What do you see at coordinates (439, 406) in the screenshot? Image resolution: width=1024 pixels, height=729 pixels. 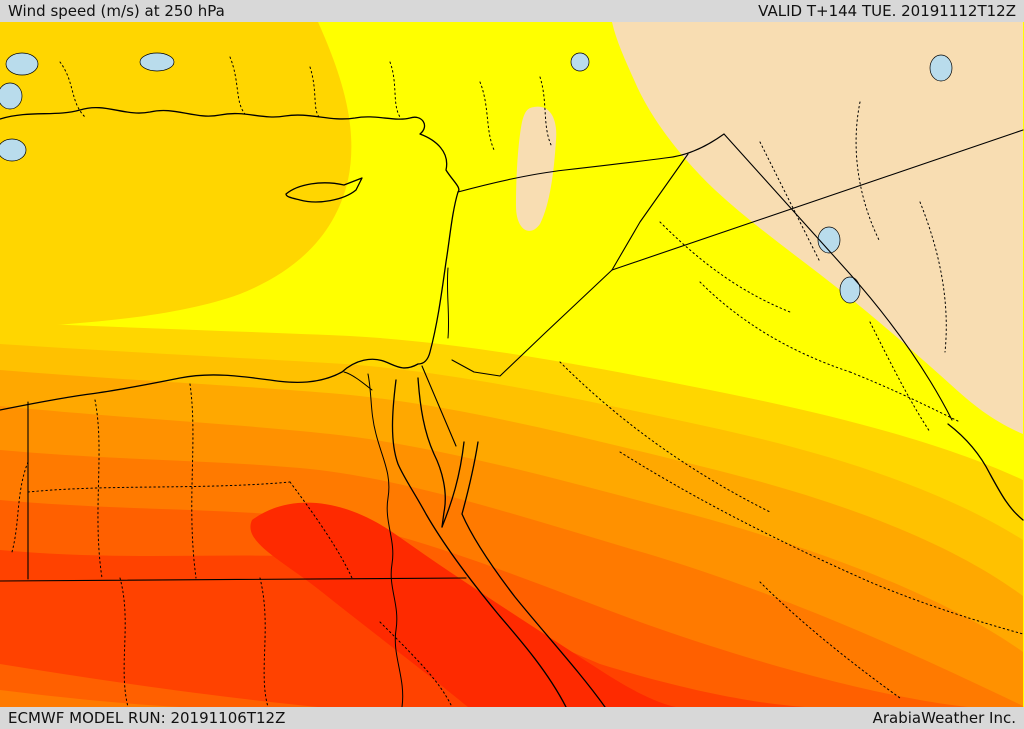 I see `border-egypt-israel` at bounding box center [439, 406].